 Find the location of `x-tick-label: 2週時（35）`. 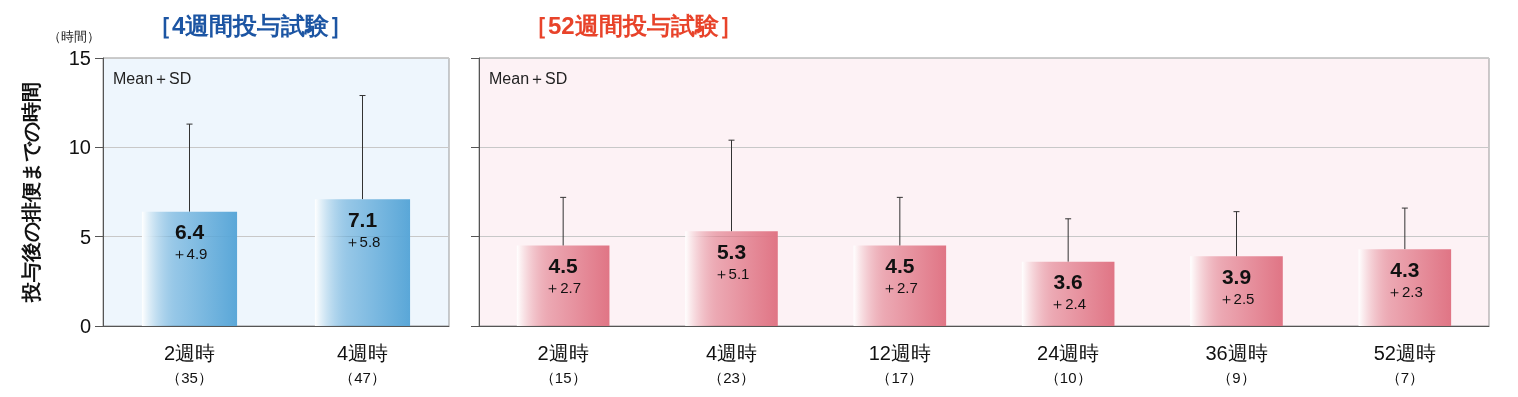

x-tick-label: 2週時（35） is located at coordinates (189, 364).